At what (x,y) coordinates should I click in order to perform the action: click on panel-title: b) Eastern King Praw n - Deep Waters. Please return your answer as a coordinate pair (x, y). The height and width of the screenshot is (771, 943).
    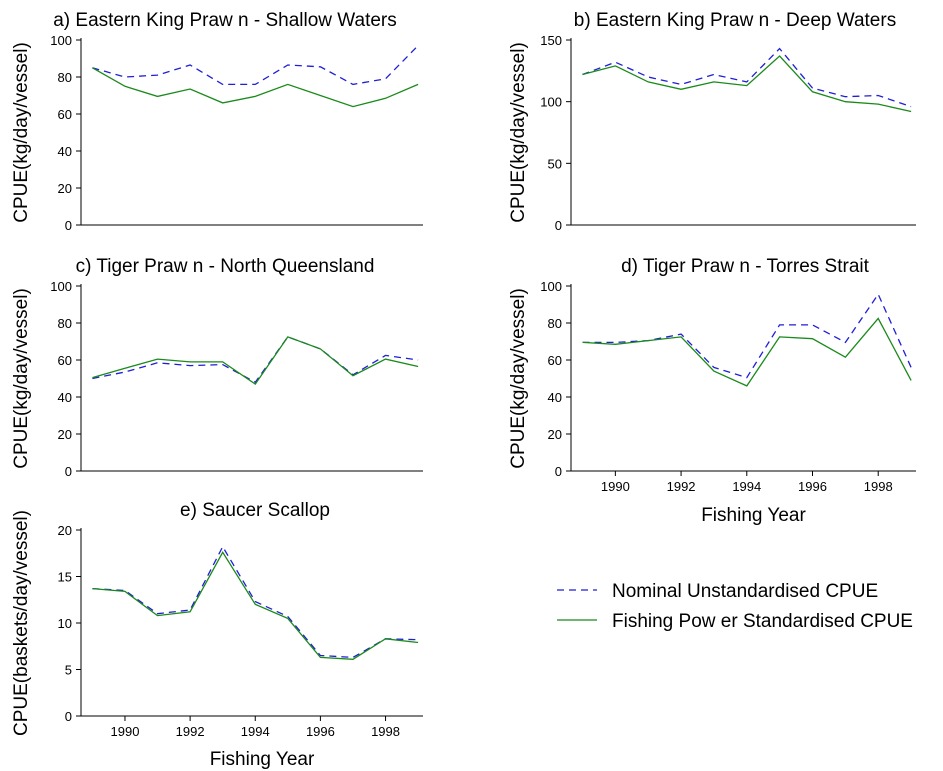
    Looking at the image, I should click on (735, 20).